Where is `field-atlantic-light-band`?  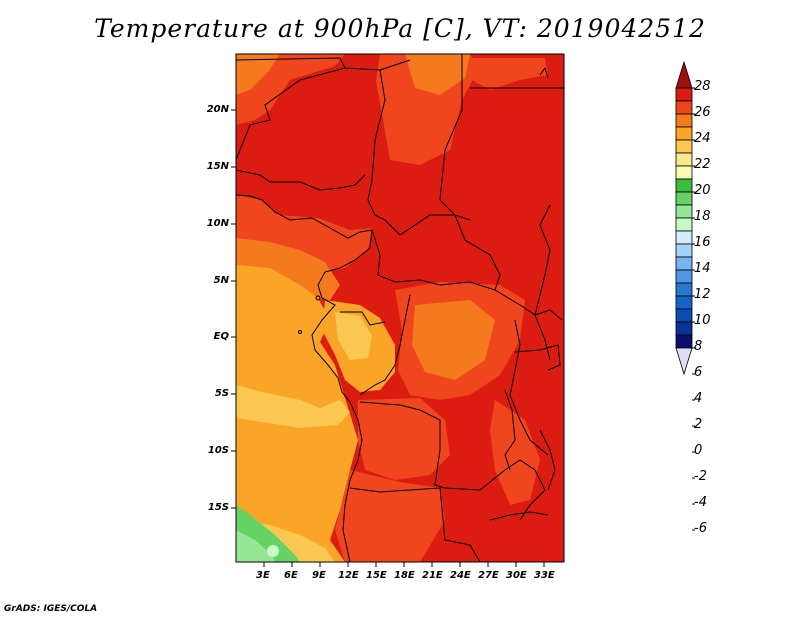
field-atlantic-light-band is located at coordinates (293, 406).